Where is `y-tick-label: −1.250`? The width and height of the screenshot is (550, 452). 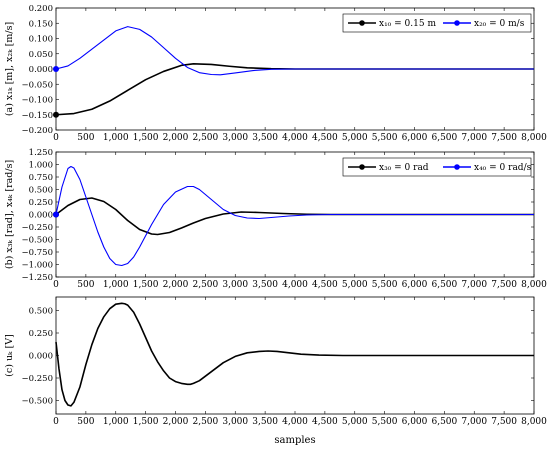 y-tick-label: −1.250 is located at coordinates (37, 278).